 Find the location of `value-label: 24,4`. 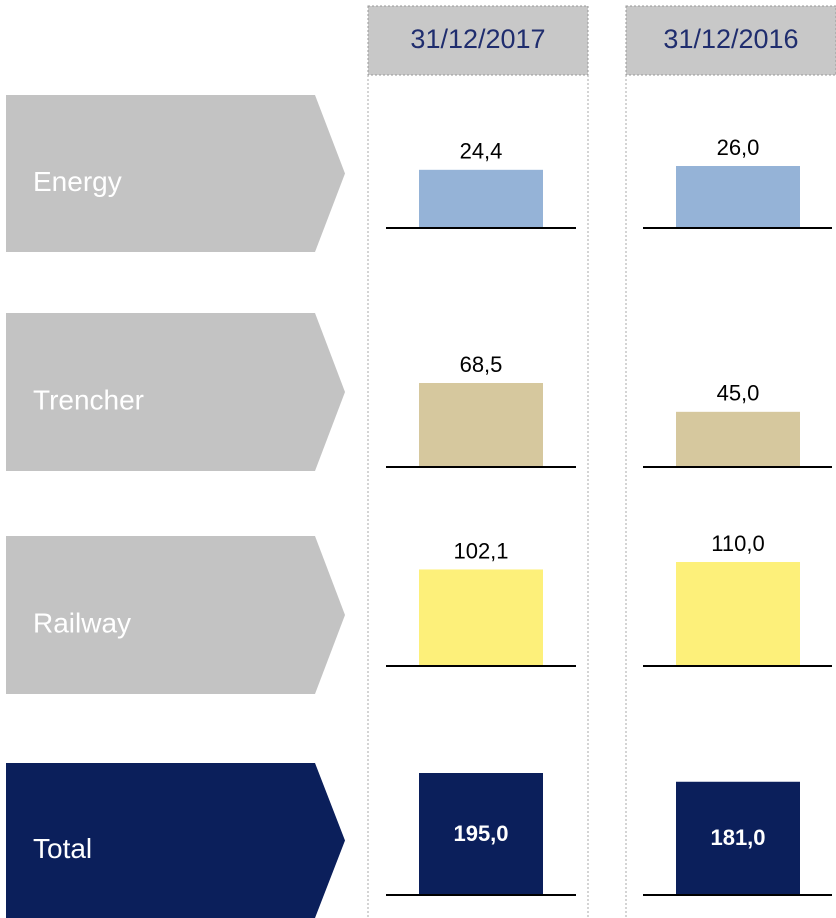

value-label: 24,4 is located at coordinates (481, 151).